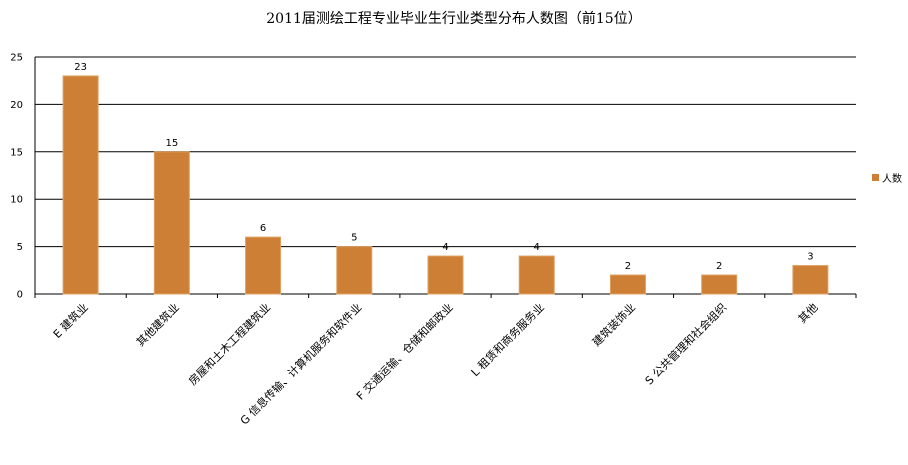 This screenshot has height=465, width=908. I want to click on x-category-label: L 租赁和商务服务业, so click(507, 339).